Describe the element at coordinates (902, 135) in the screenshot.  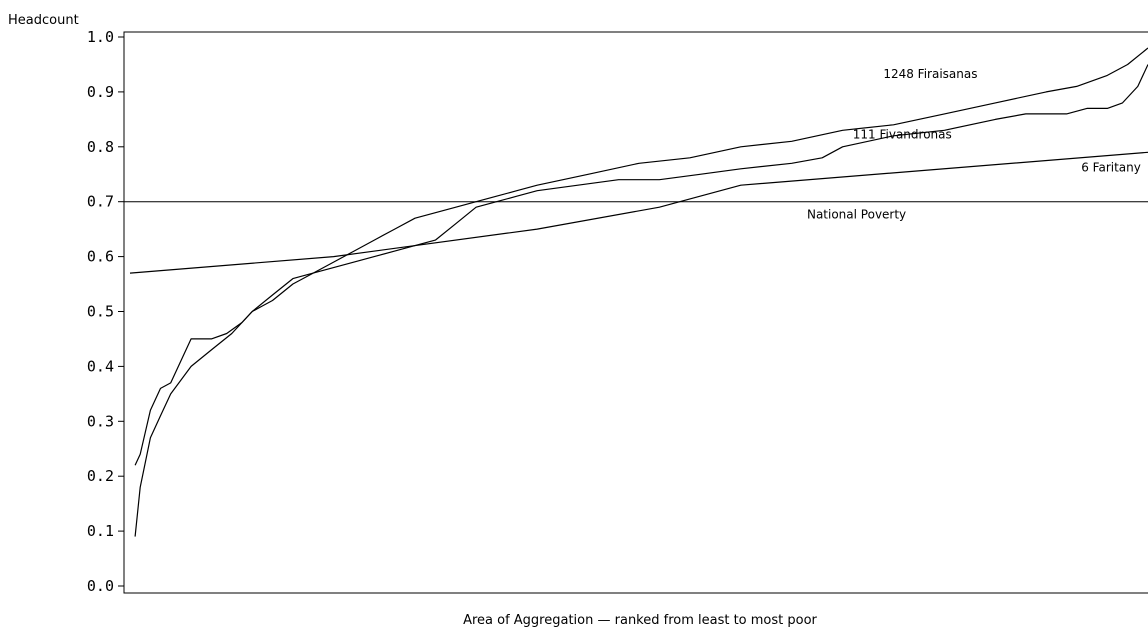
I see `series-label-111-fivandronas: 111 Fivandronas` at that location.